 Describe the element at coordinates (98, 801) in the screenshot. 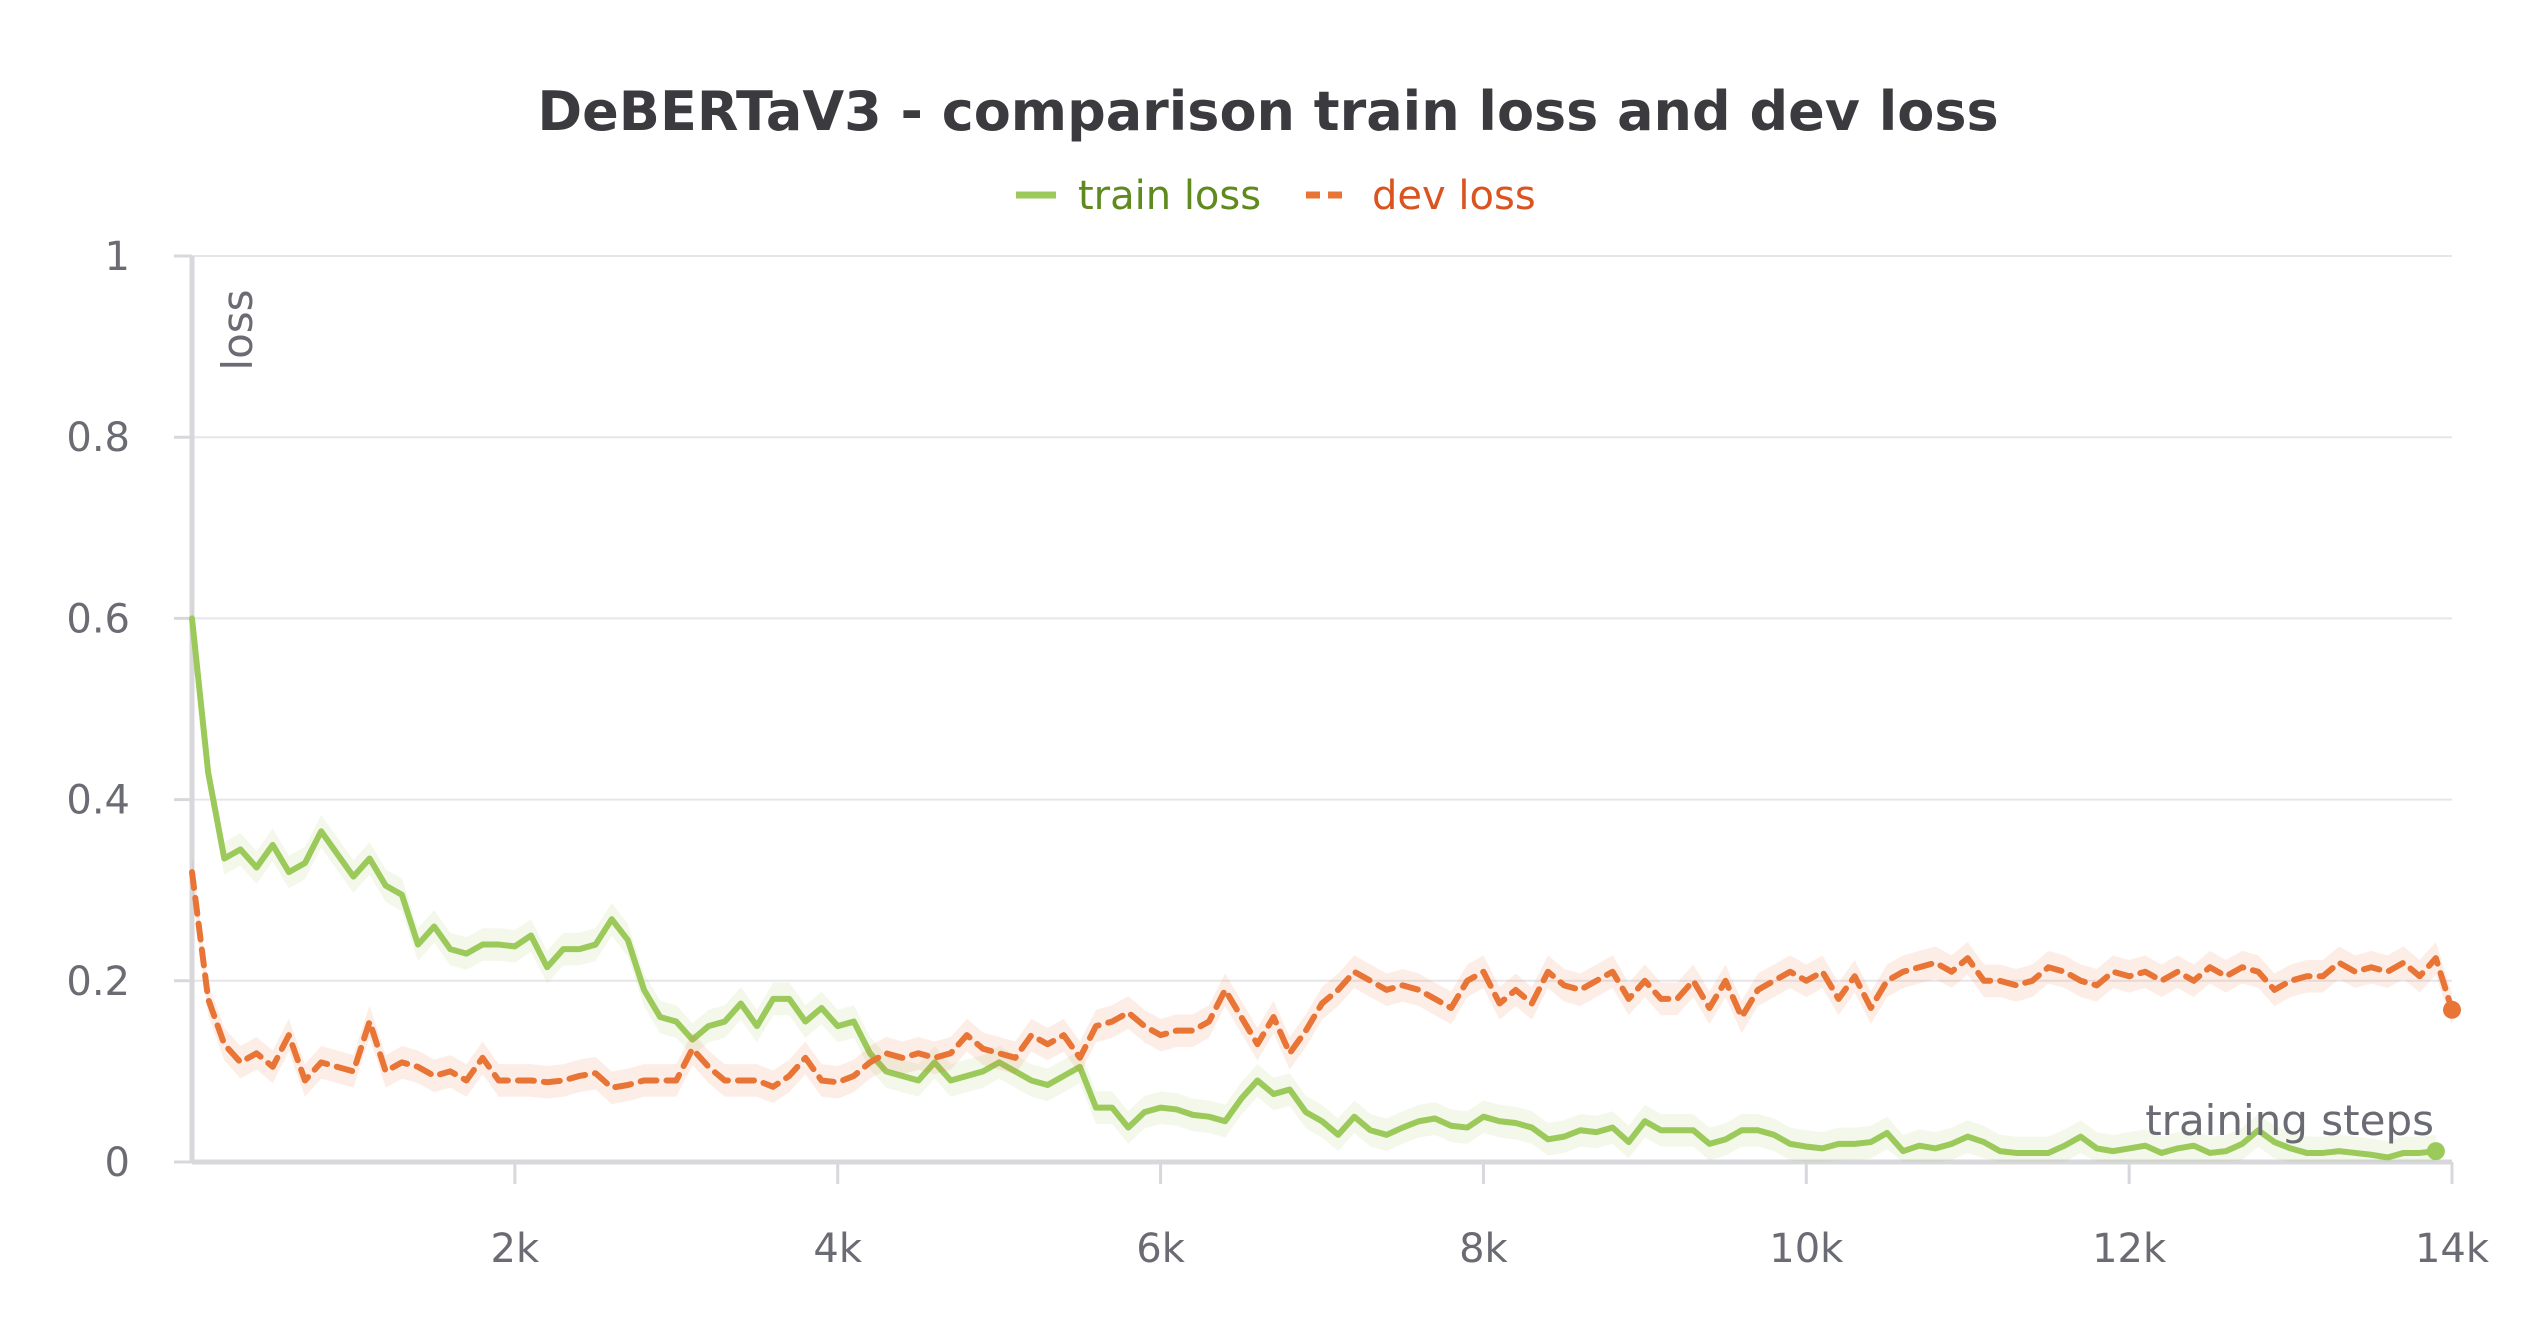

I see `y-tick-label-2: 0.4` at that location.